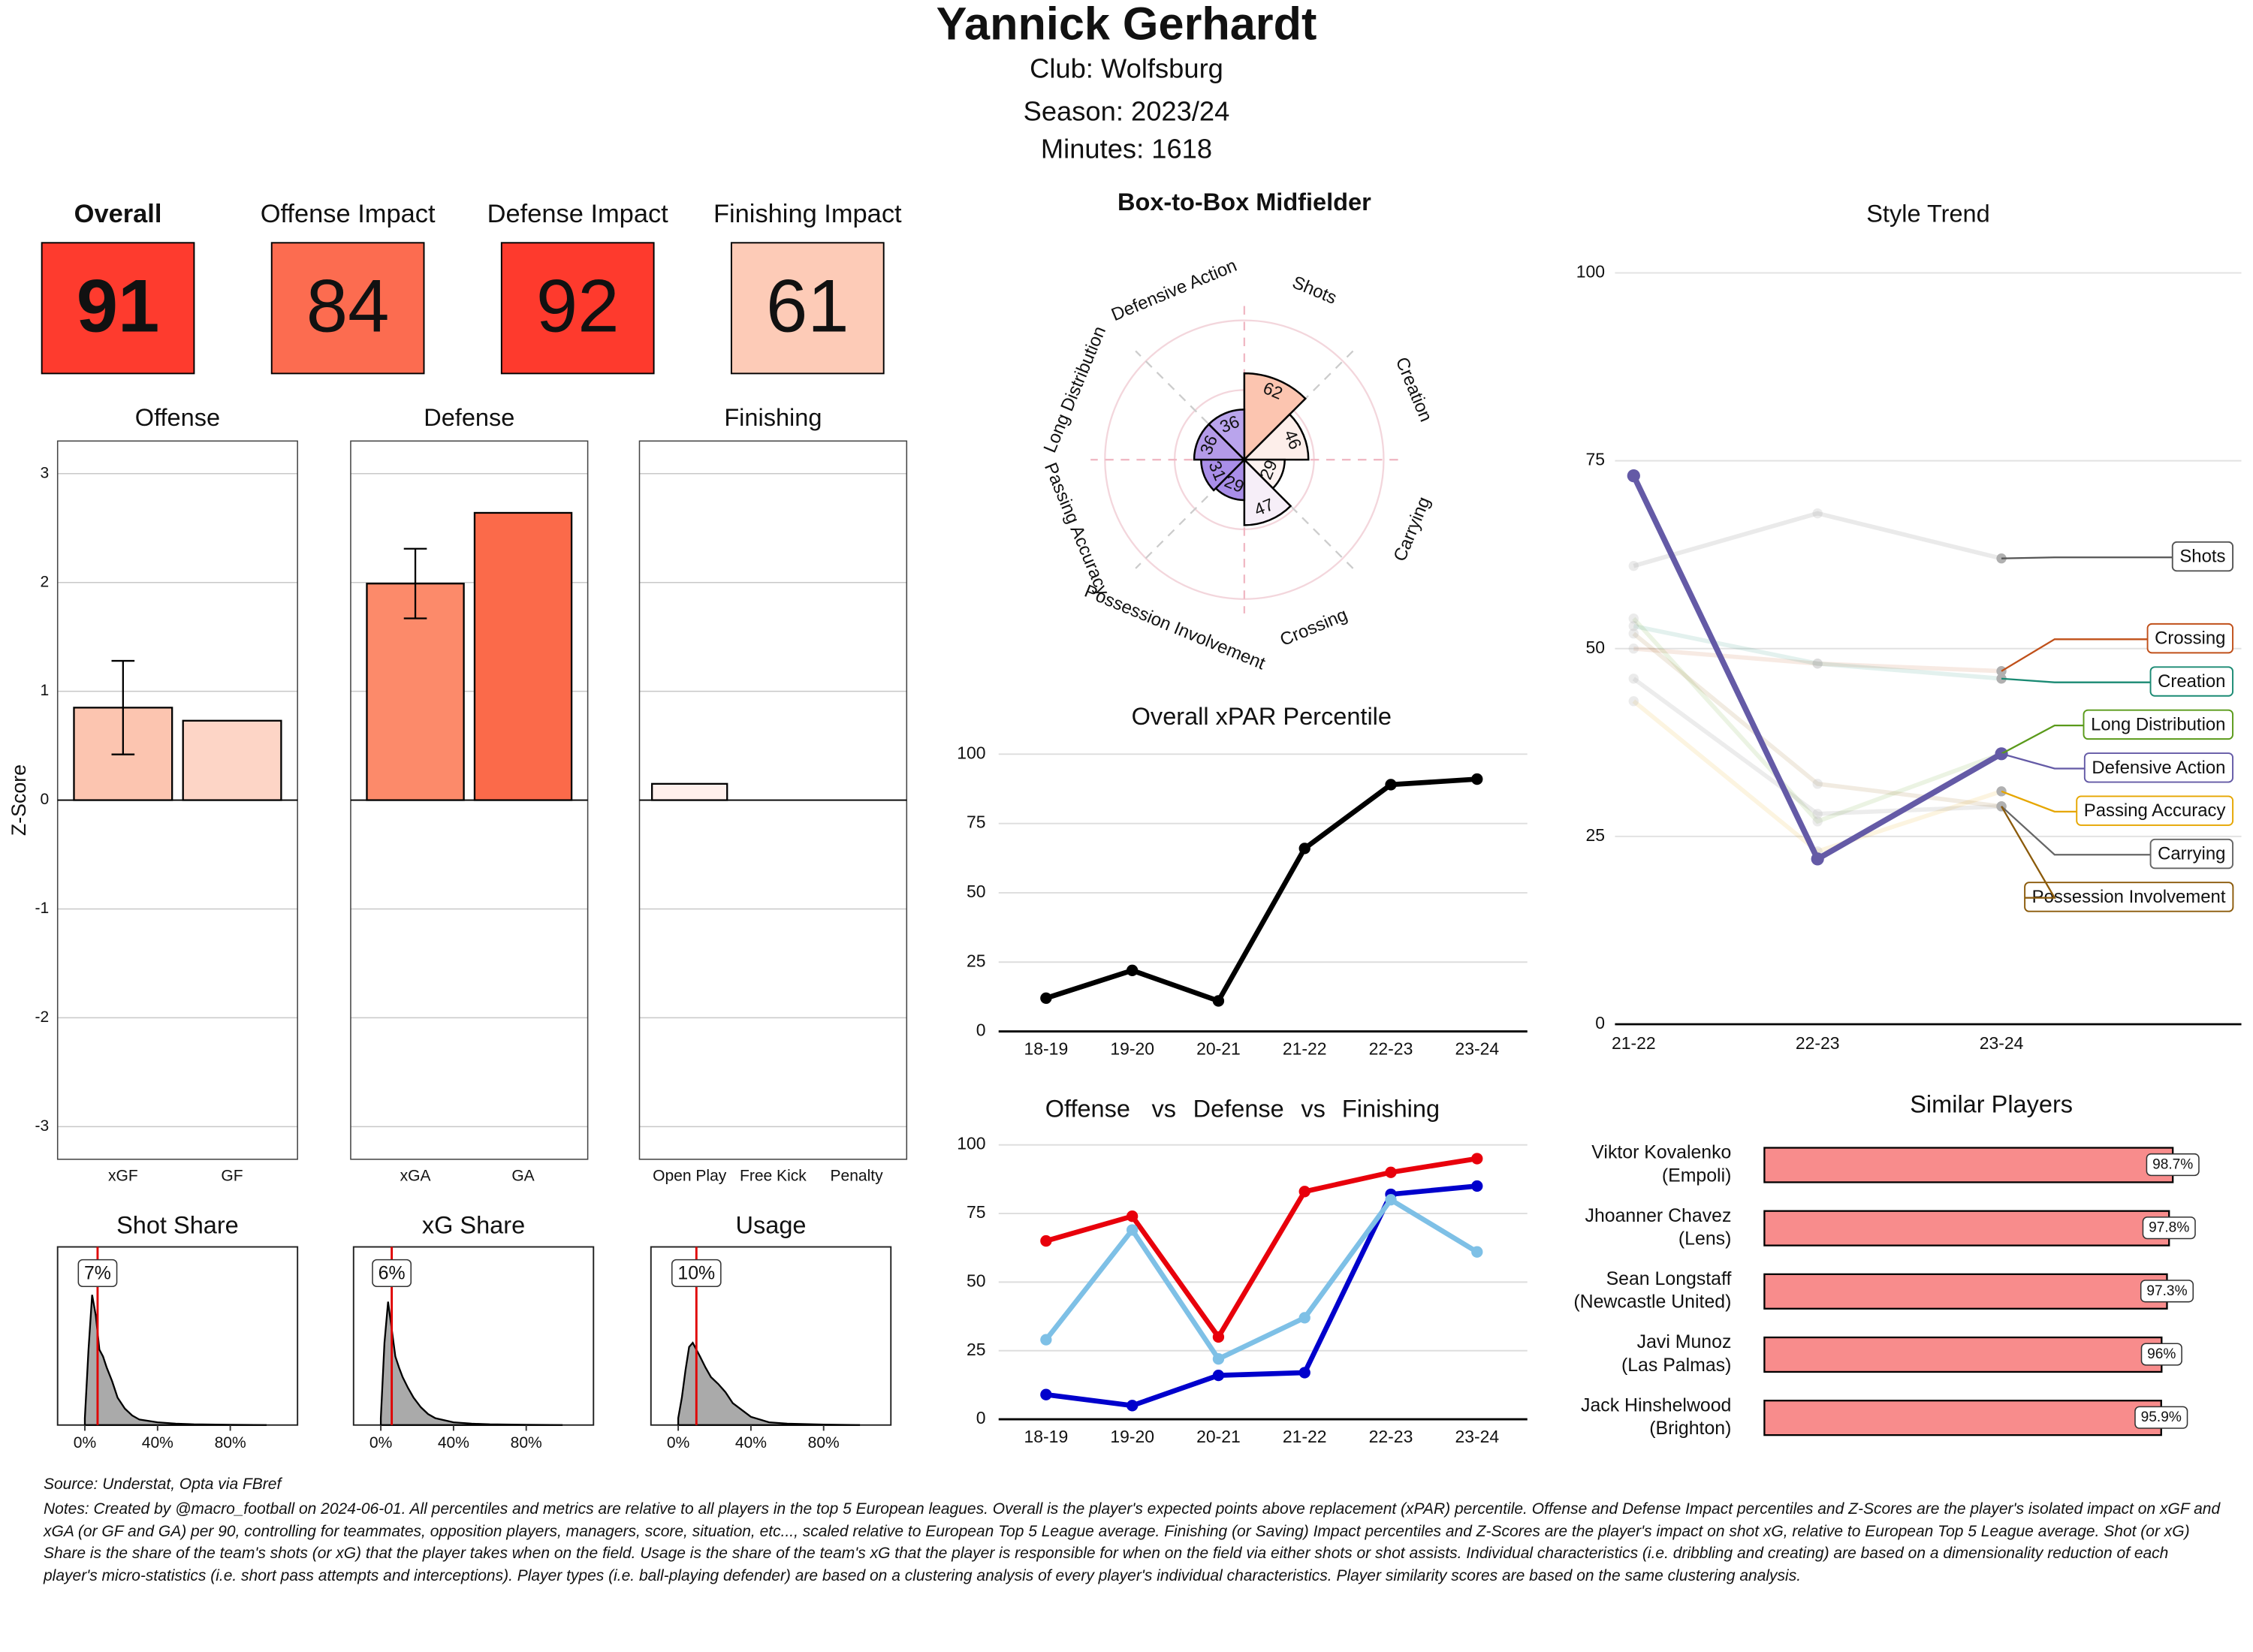  Describe the element at coordinates (46, 690) in the screenshot. I see `y-tick-label: 1` at that location.